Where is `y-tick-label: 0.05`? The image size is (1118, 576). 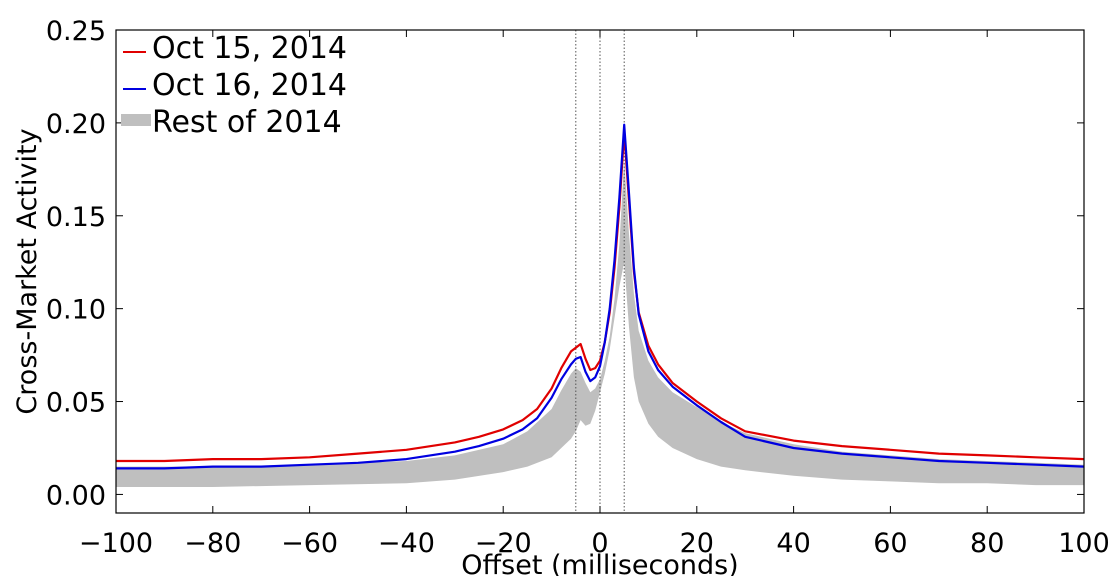
y-tick-label: 0.05 is located at coordinates (76, 403).